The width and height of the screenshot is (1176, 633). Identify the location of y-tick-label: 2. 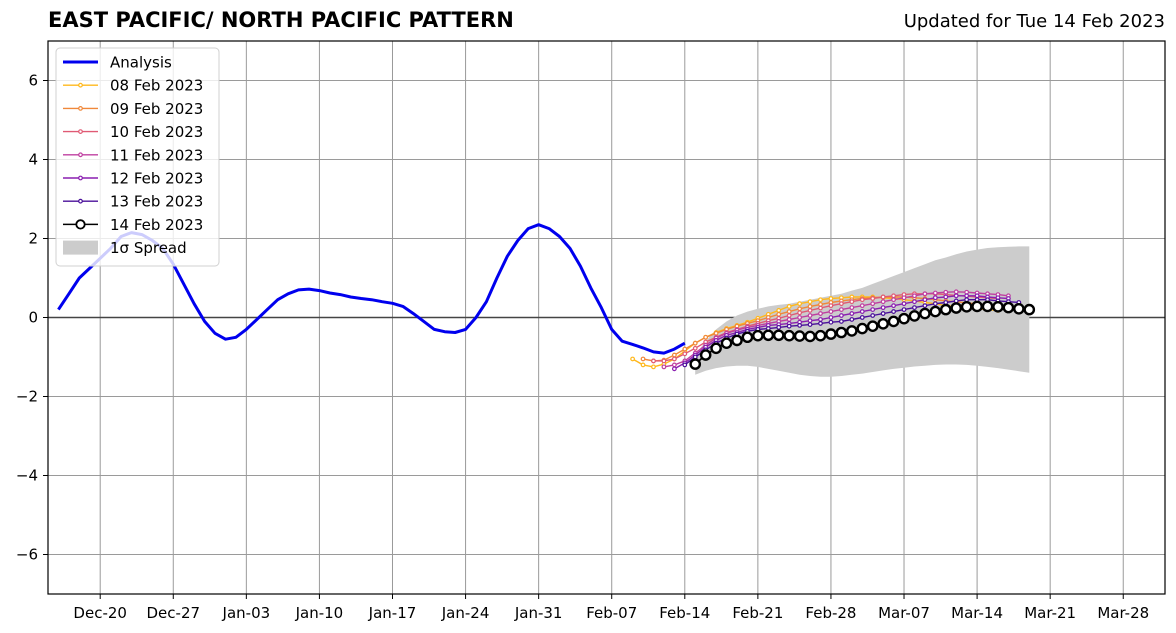
(33, 239).